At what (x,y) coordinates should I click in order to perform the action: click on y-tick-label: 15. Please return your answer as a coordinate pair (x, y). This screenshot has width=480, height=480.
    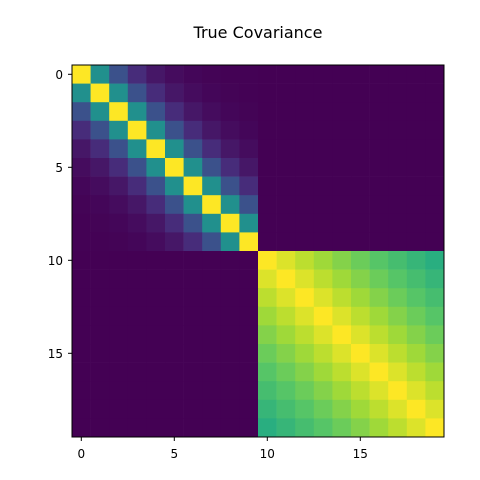
    Looking at the image, I should click on (55, 354).